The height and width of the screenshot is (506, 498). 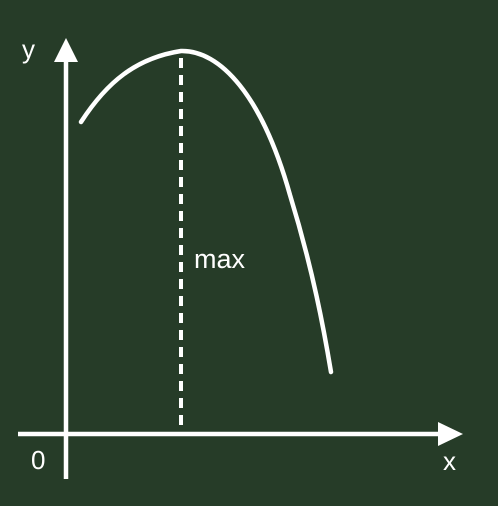 I want to click on origin-label: 0, so click(x=38, y=460).